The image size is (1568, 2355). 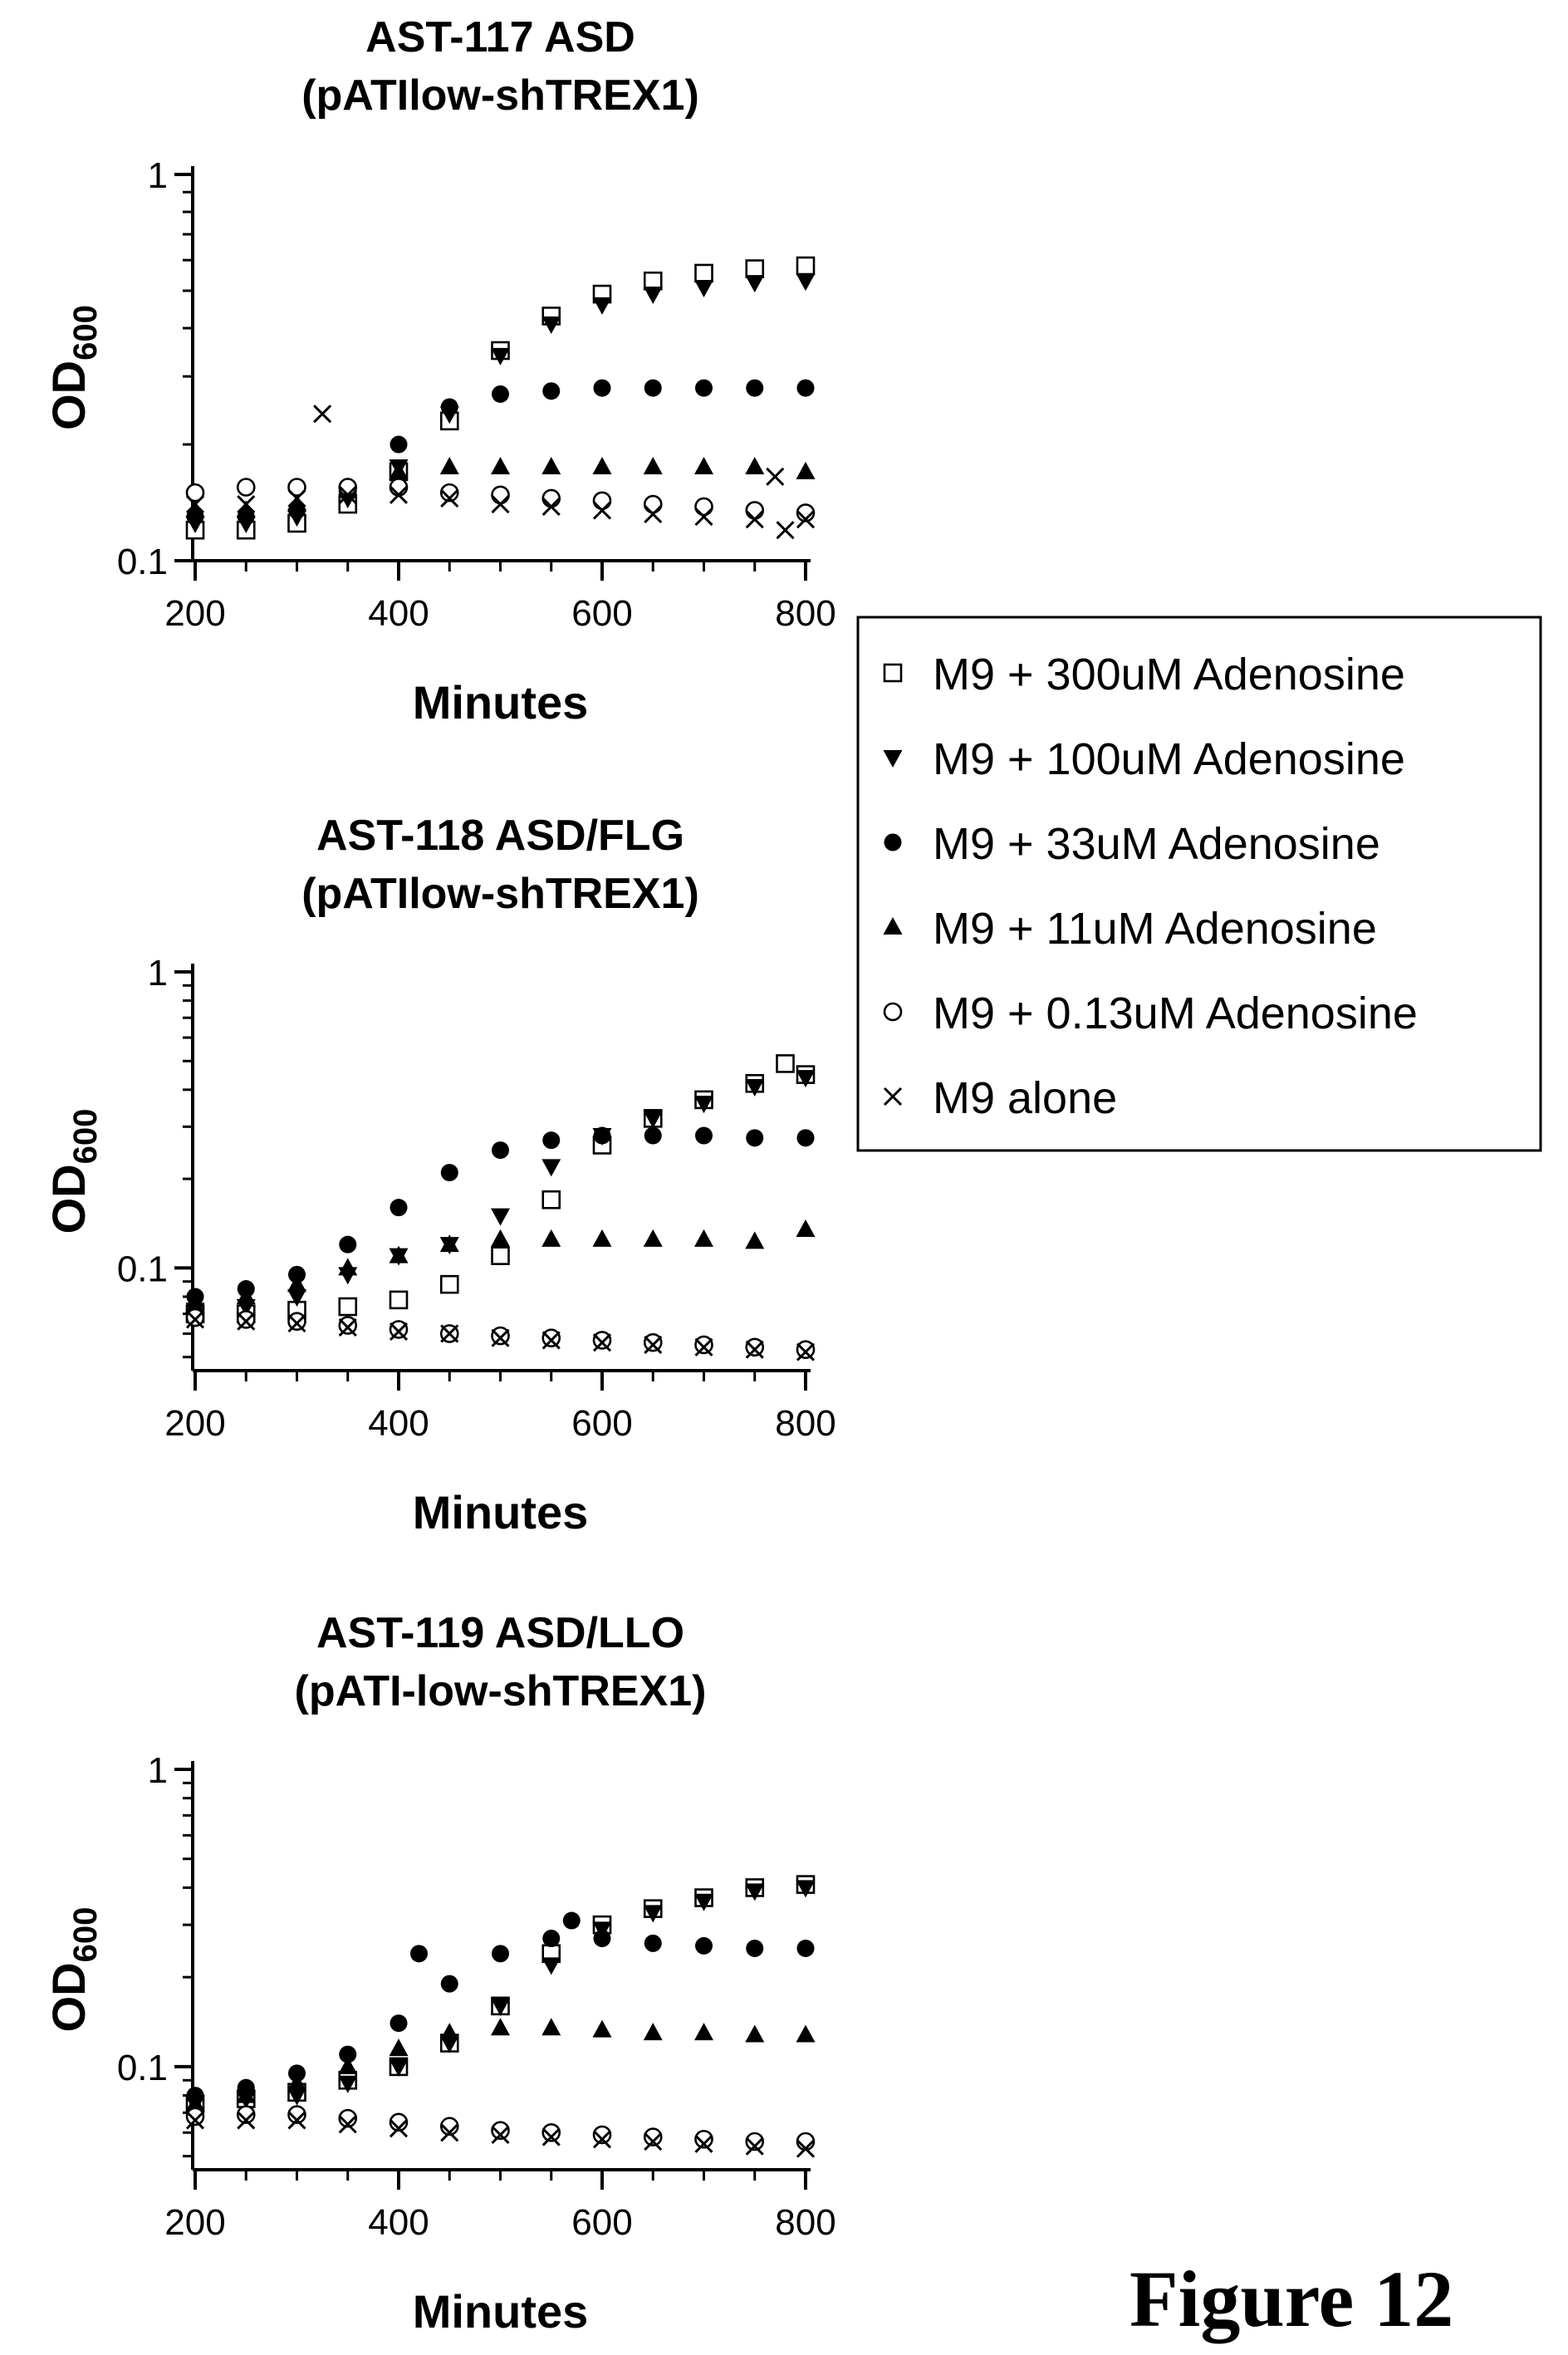 I want to click on legend-label-6: M9 alone, so click(x=1025, y=1098).